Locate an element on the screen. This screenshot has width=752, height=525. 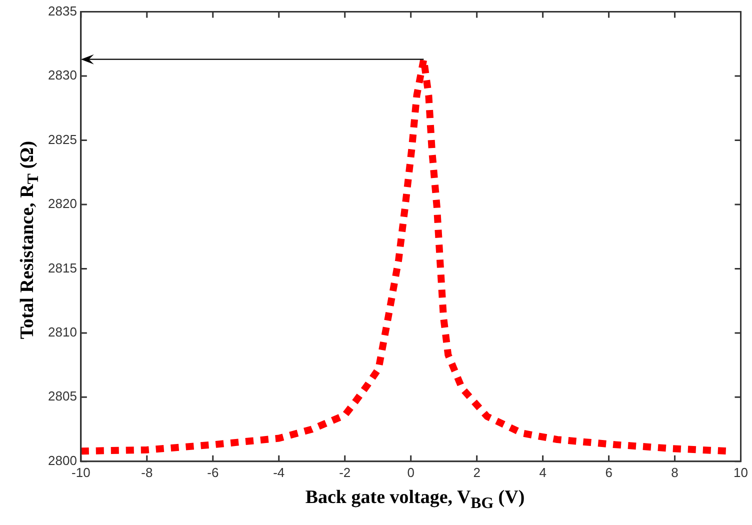
x-tick-label: 6 is located at coordinates (608, 472).